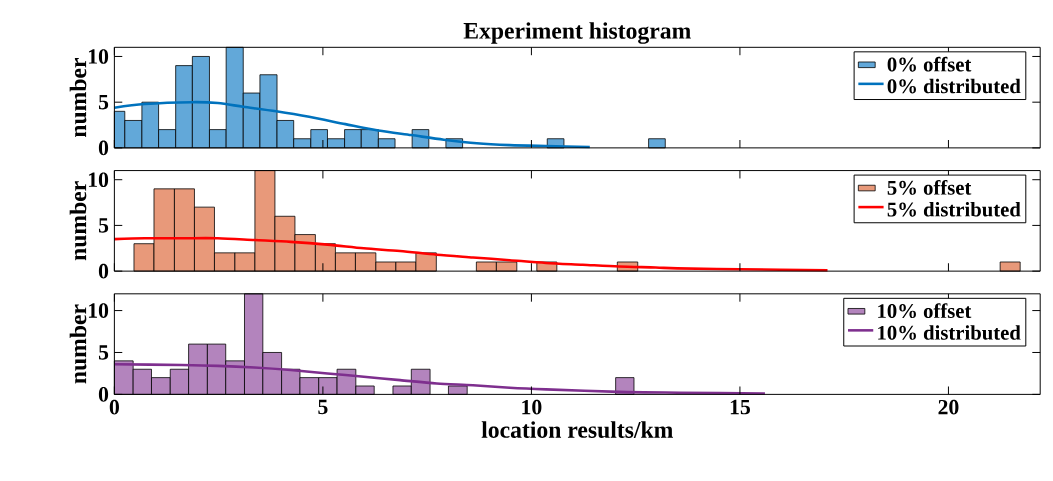  I want to click on legend-label: 10% distributed, so click(949, 332).